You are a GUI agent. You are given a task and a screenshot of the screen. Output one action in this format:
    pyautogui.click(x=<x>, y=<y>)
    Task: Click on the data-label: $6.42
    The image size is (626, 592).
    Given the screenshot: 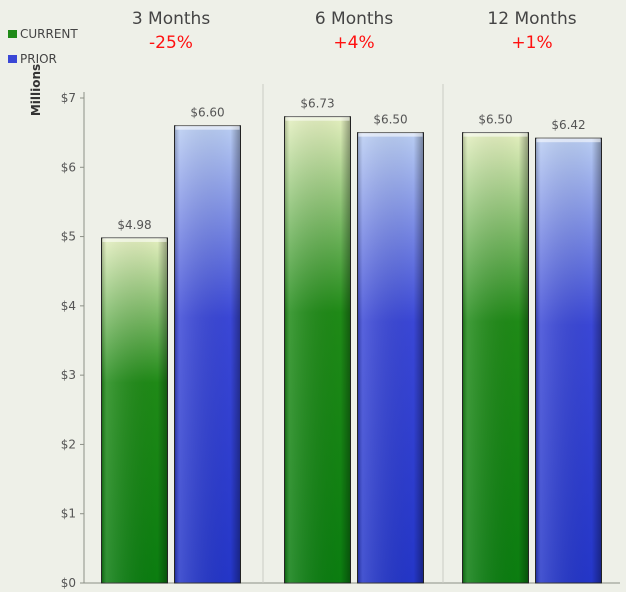 What is the action you would take?
    pyautogui.click(x=568, y=125)
    